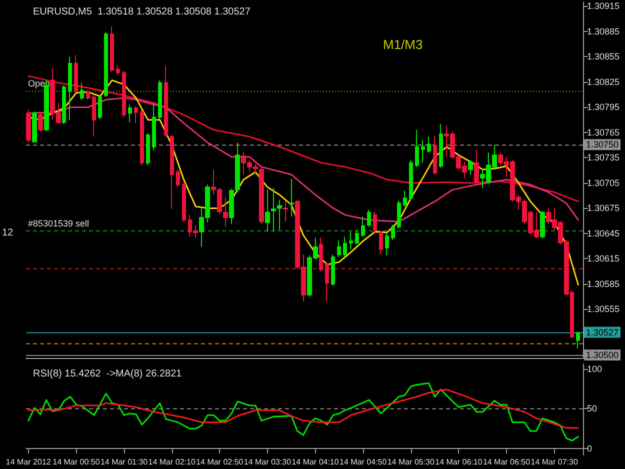 Image resolution: width=625 pixels, height=469 pixels. What do you see at coordinates (603, 157) in the screenshot?
I see `y-tick-label: 1.30735` at bounding box center [603, 157].